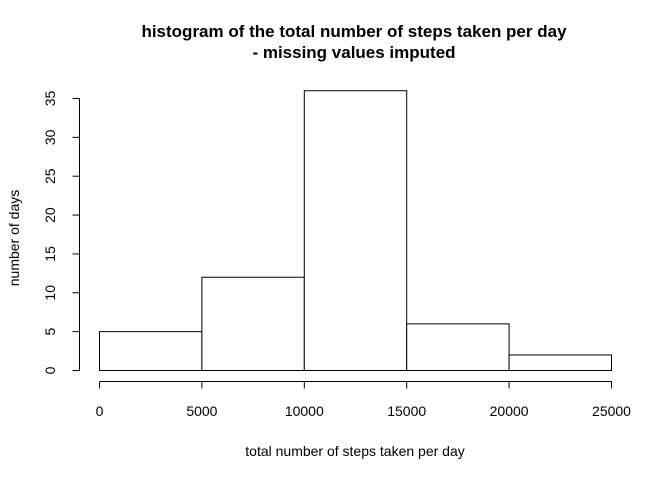 This screenshot has width=672, height=480. Describe the element at coordinates (353, 52) in the screenshot. I see `chart-title-line2: - missing values imputed` at that location.